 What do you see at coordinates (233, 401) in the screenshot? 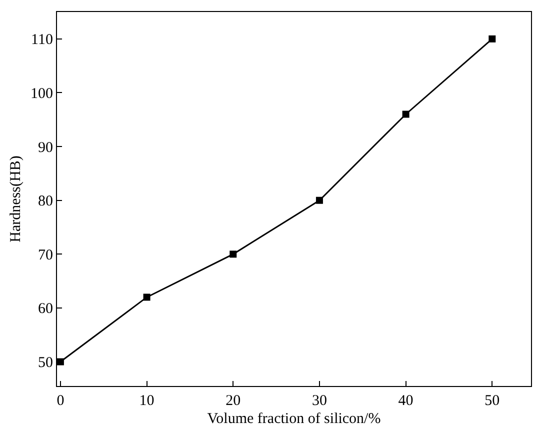
I see `x-tick-label: 20` at bounding box center [233, 401].